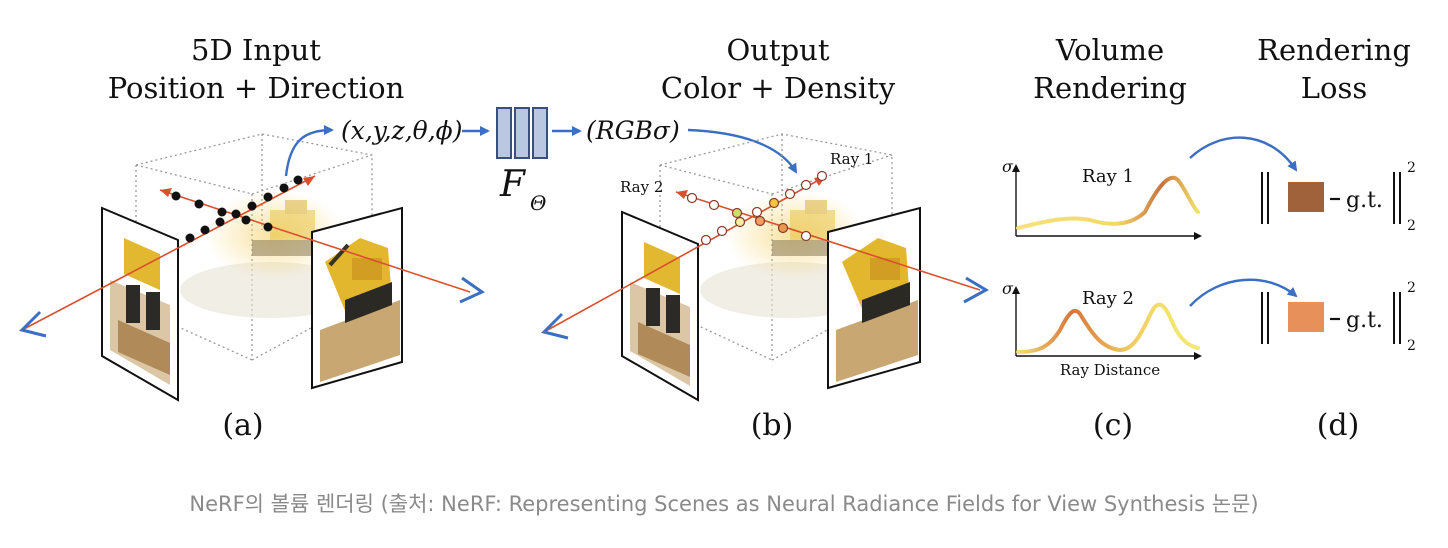  I want to click on panel-a-letter: (a), so click(242, 425).